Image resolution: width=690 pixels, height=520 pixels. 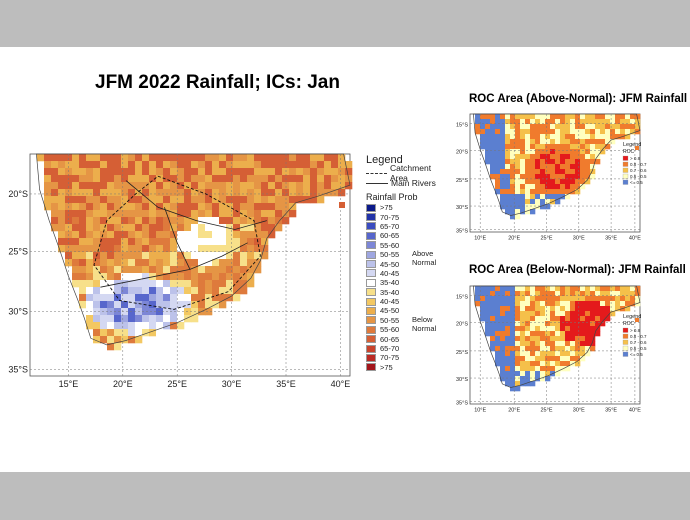 I want to click on latitude-label: 20°S, so click(x=18, y=194).